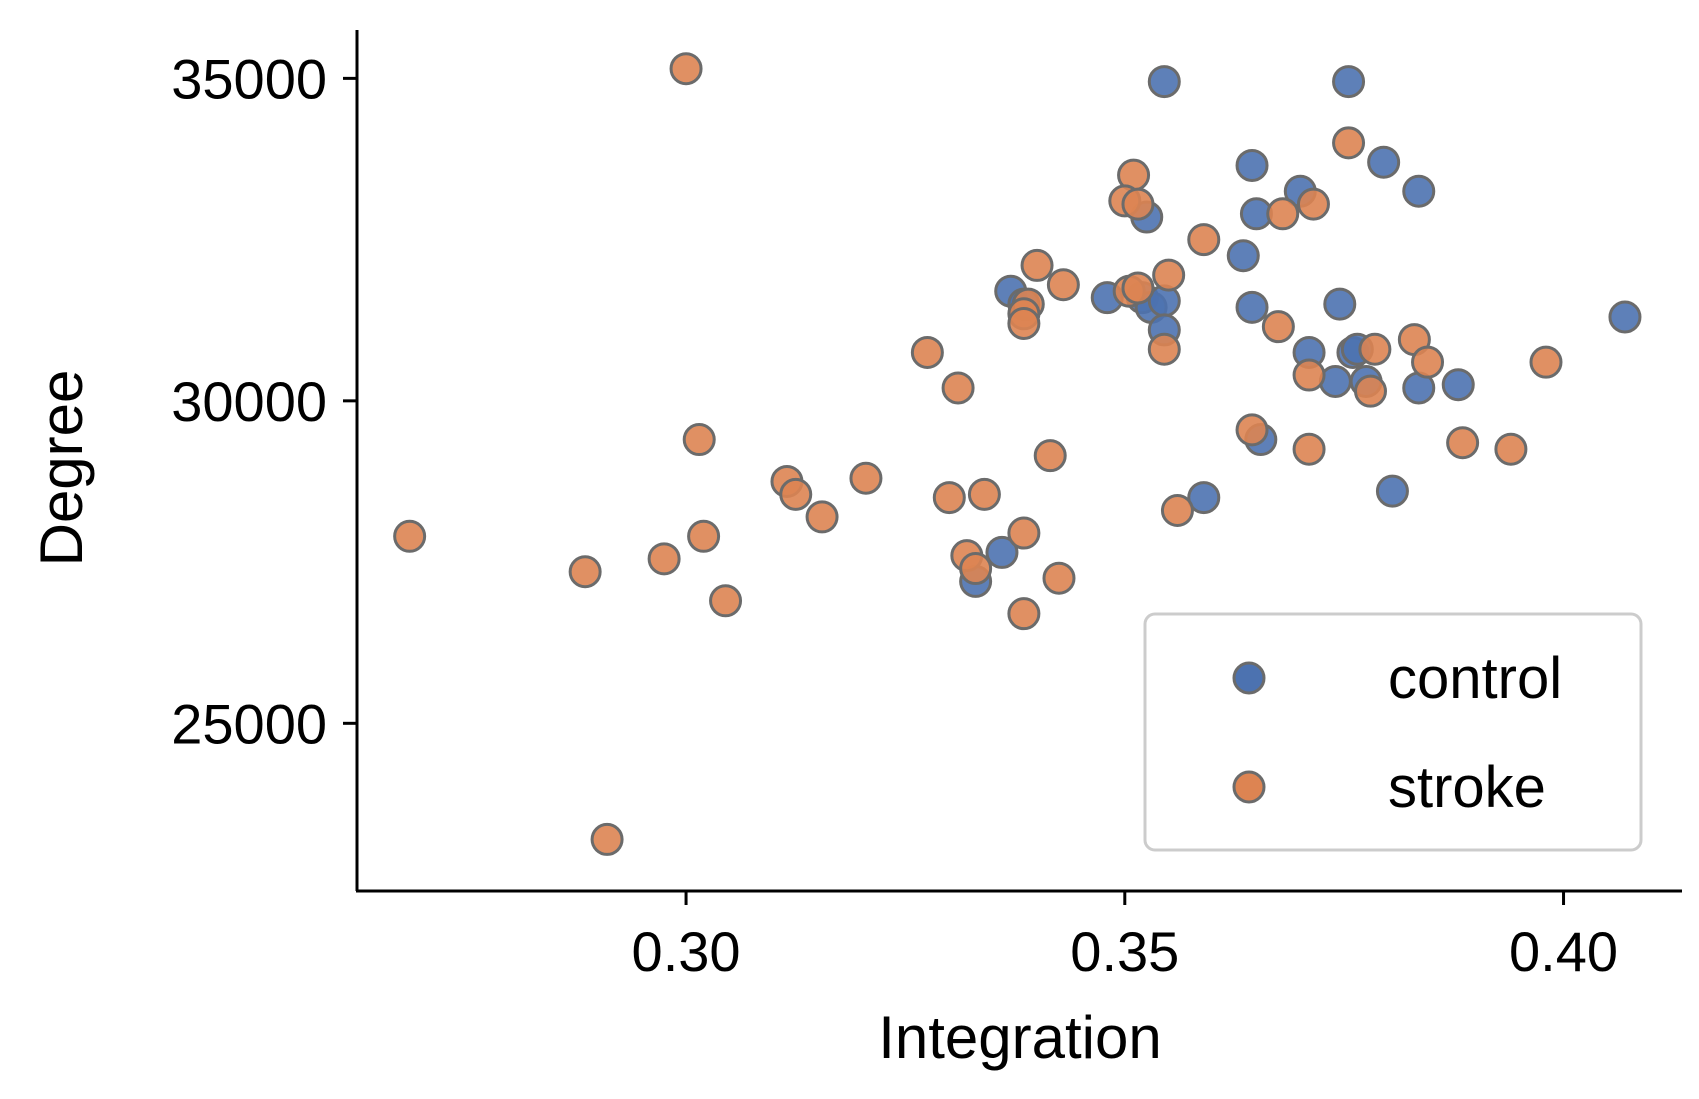 The height and width of the screenshot is (1099, 1699). I want to click on legend-marker-stroke, so click(1249, 787).